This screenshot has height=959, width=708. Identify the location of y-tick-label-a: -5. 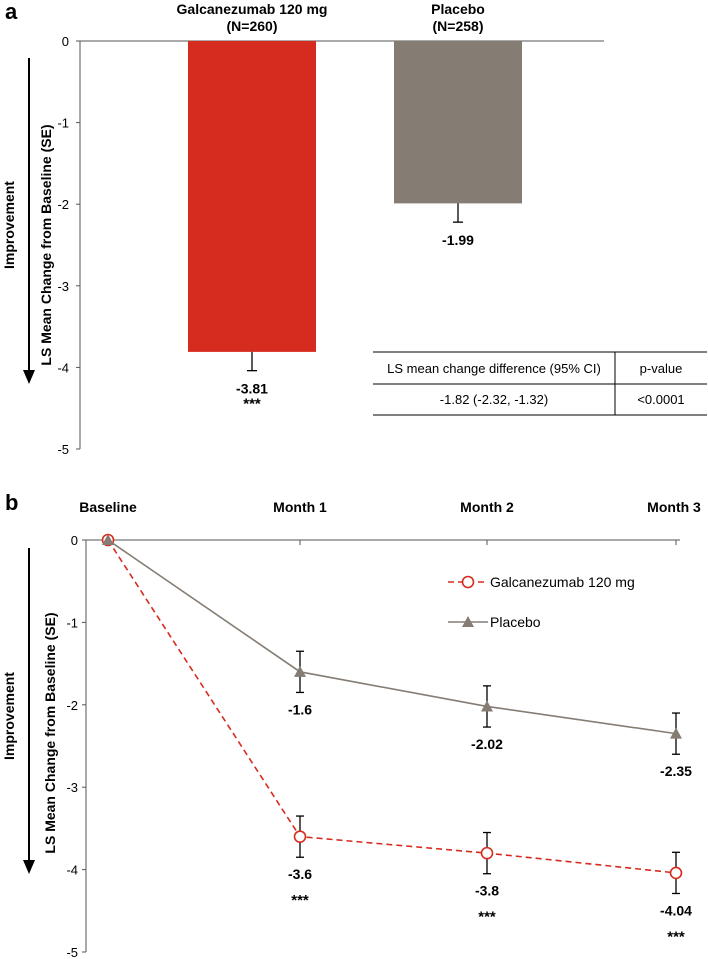
(63, 449).